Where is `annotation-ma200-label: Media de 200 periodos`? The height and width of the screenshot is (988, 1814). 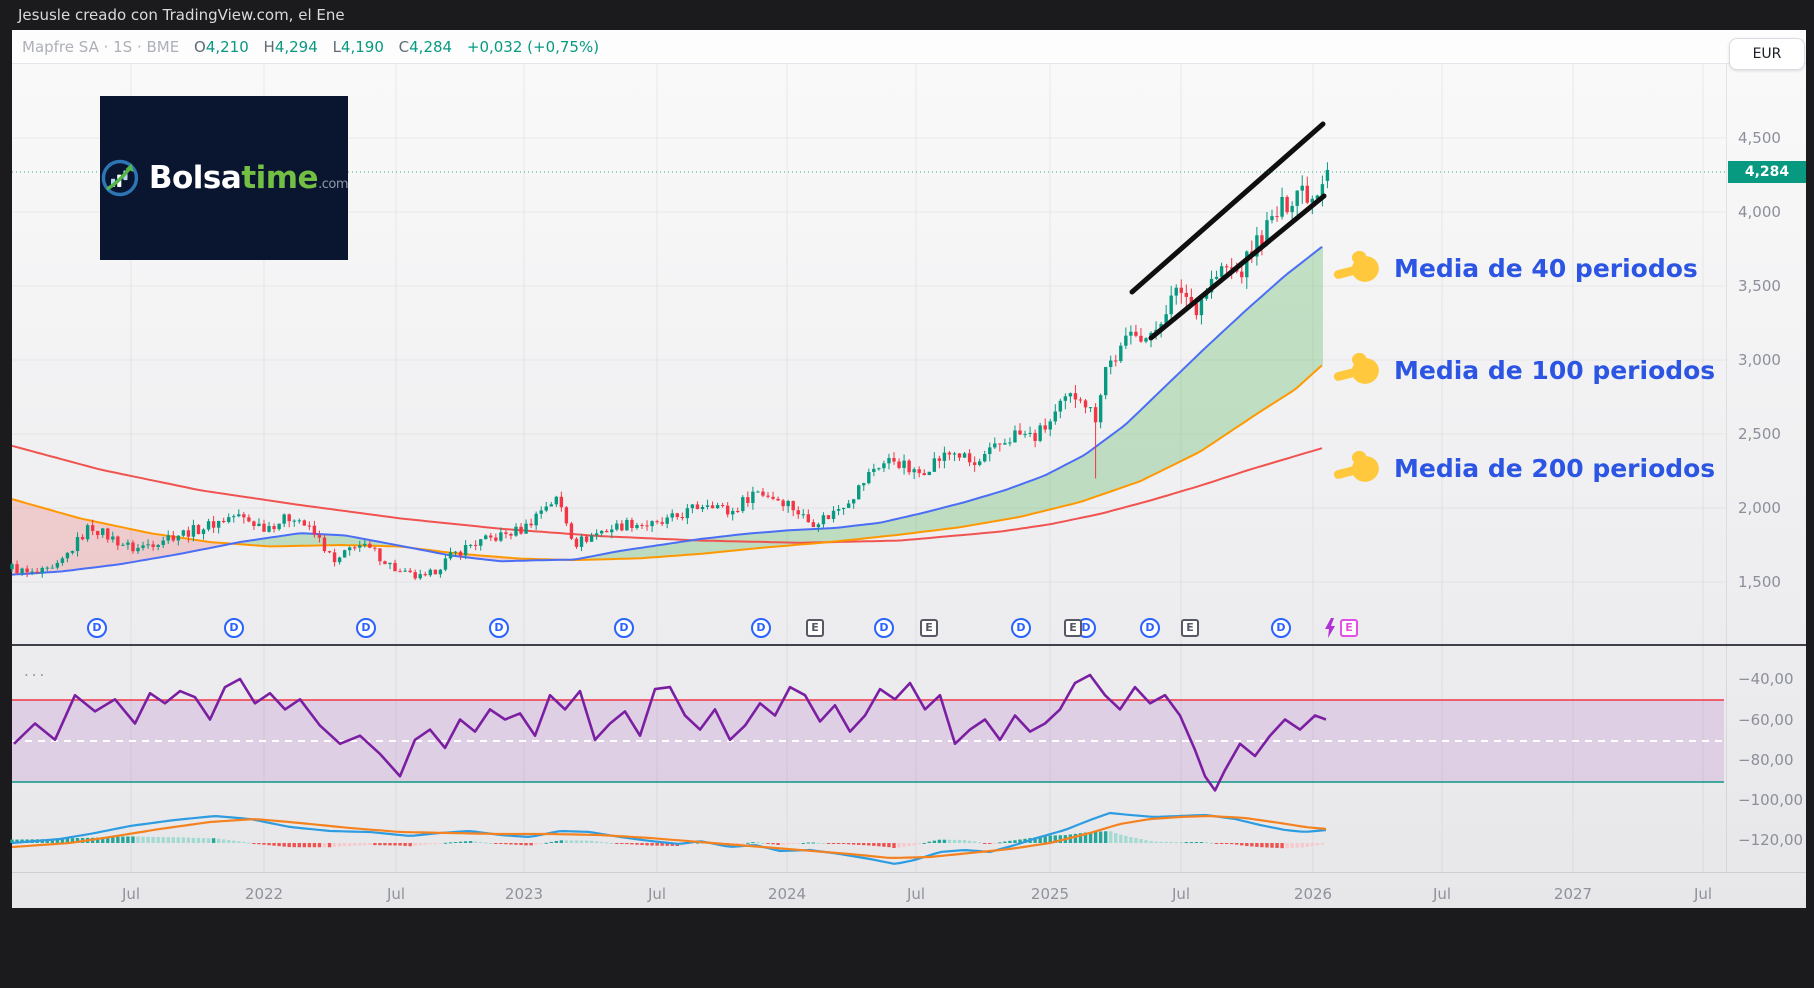
annotation-ma200-label: Media de 200 periodos is located at coordinates (1555, 468).